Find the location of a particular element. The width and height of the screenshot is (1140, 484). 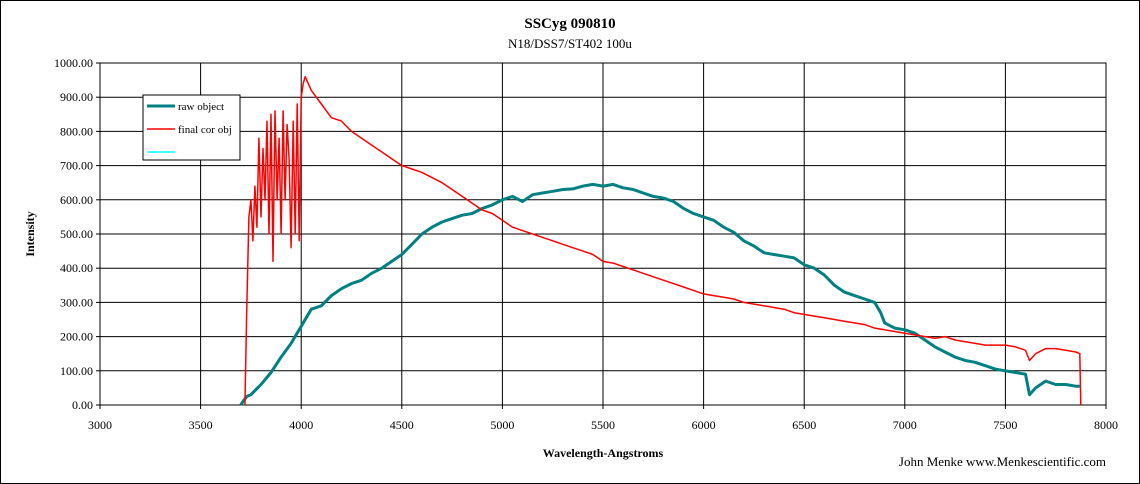

legend-label-1: raw object is located at coordinates (201, 107).